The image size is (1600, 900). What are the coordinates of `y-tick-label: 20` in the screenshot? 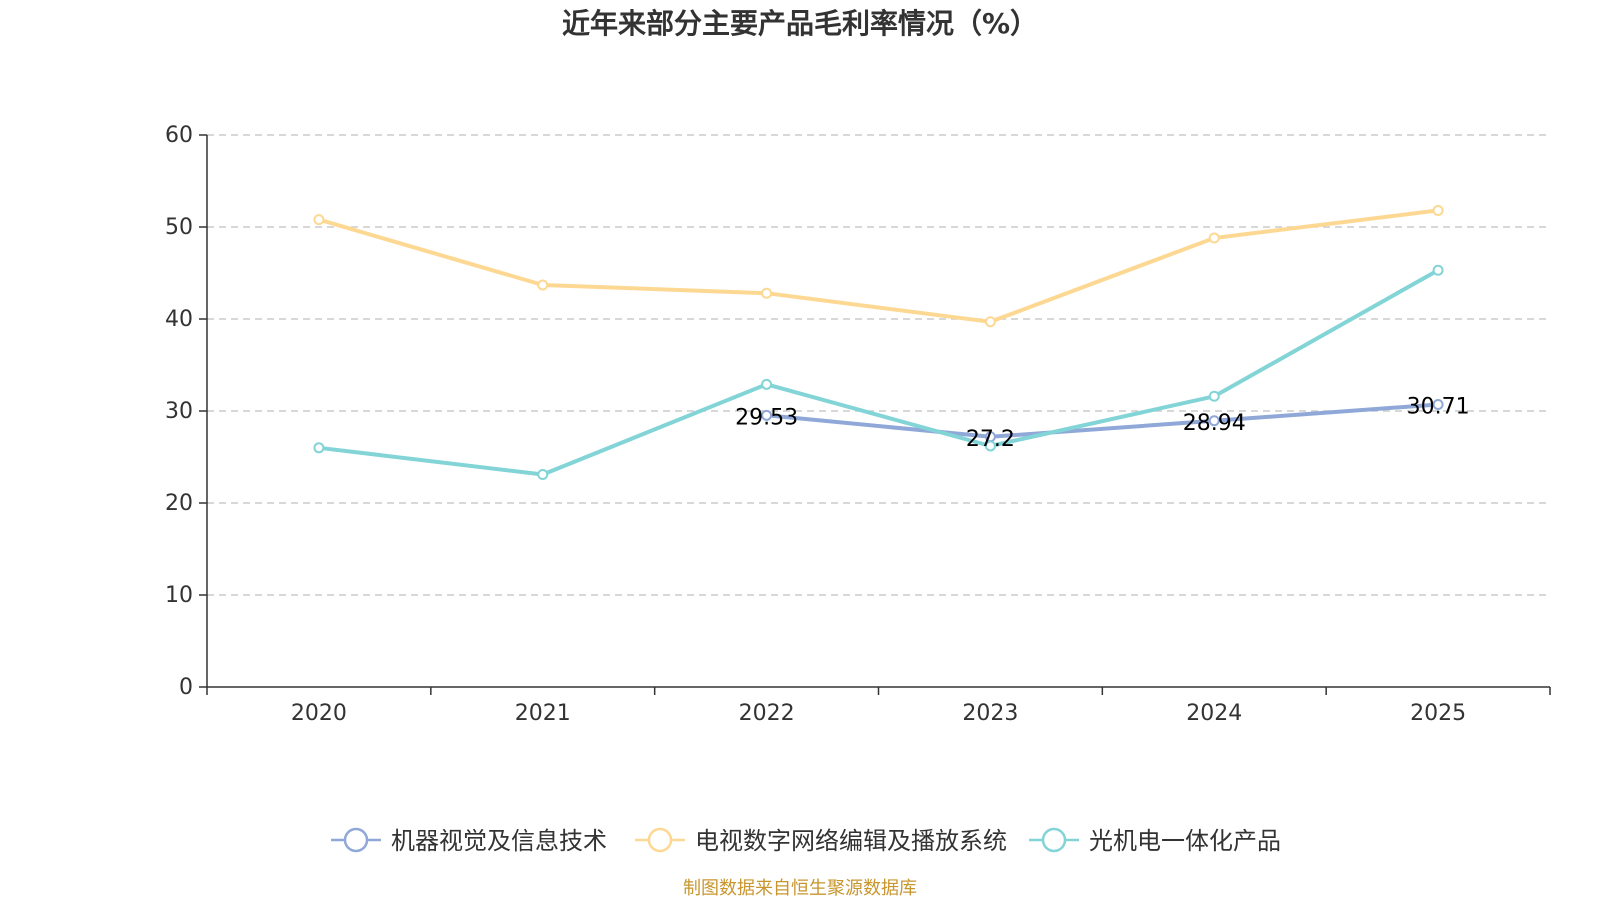 It's located at (179, 503).